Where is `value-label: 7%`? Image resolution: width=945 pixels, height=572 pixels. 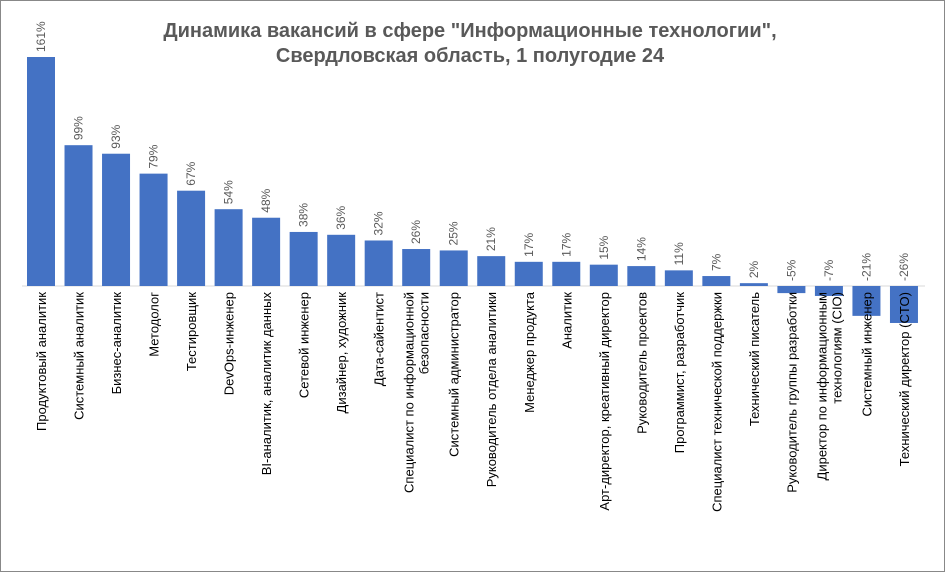 value-label: 7% is located at coordinates (716, 262).